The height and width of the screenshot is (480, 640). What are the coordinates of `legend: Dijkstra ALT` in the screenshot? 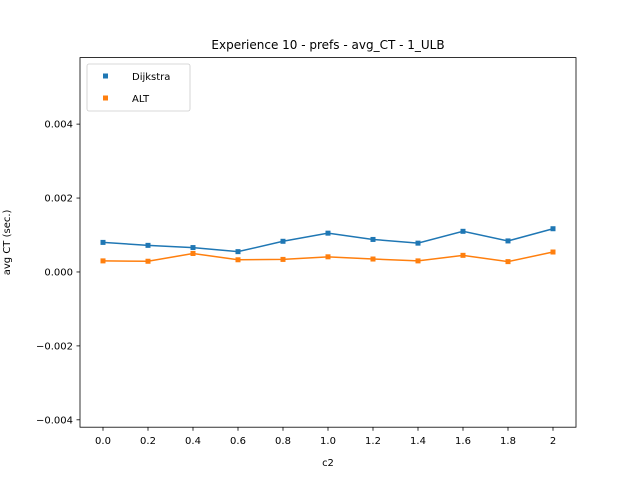 It's located at (138, 87).